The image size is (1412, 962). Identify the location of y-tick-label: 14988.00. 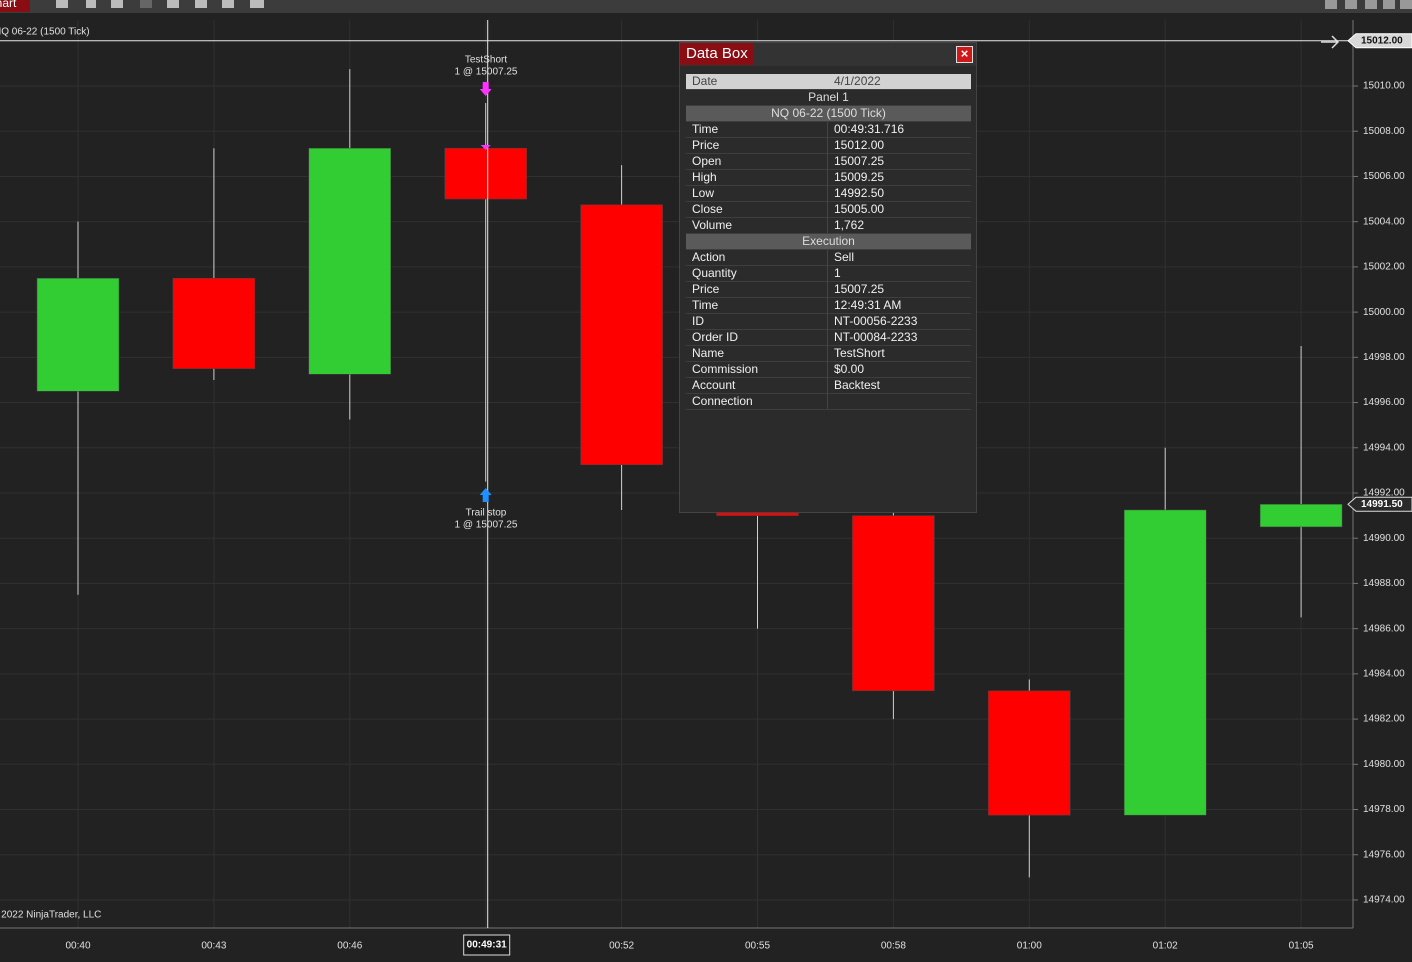
(1384, 583).